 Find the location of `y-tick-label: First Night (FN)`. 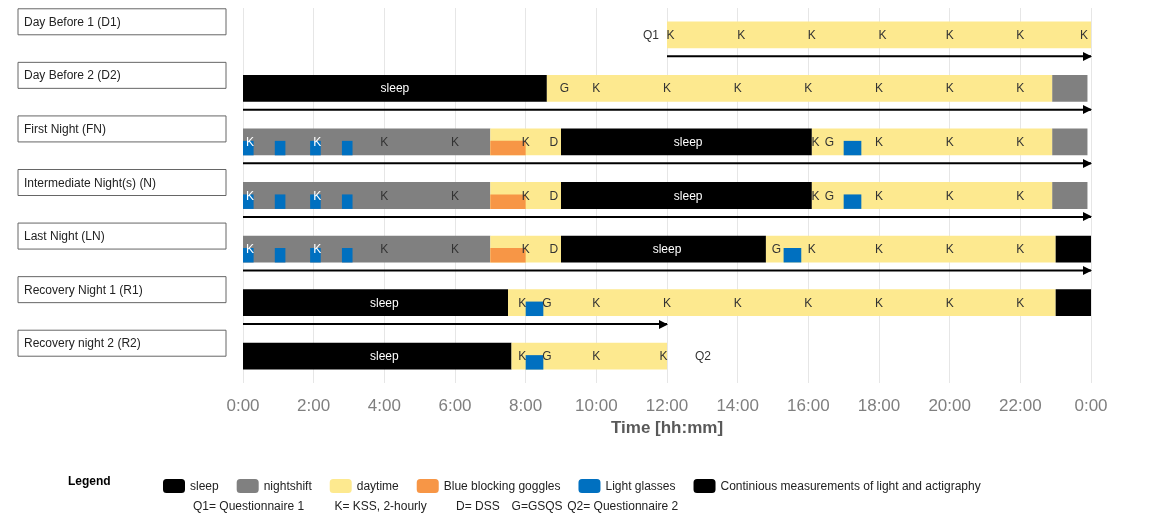

y-tick-label: First Night (FN) is located at coordinates (65, 128).